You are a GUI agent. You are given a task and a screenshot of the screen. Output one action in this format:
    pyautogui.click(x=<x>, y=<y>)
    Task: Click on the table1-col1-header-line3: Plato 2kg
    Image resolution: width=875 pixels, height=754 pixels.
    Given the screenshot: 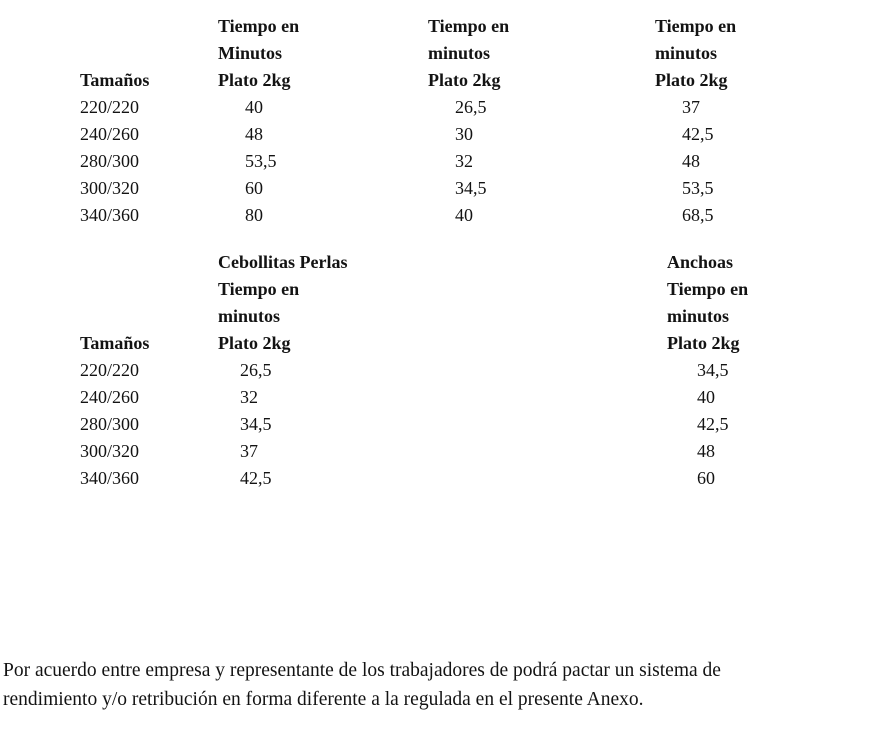 What is the action you would take?
    pyautogui.click(x=254, y=80)
    